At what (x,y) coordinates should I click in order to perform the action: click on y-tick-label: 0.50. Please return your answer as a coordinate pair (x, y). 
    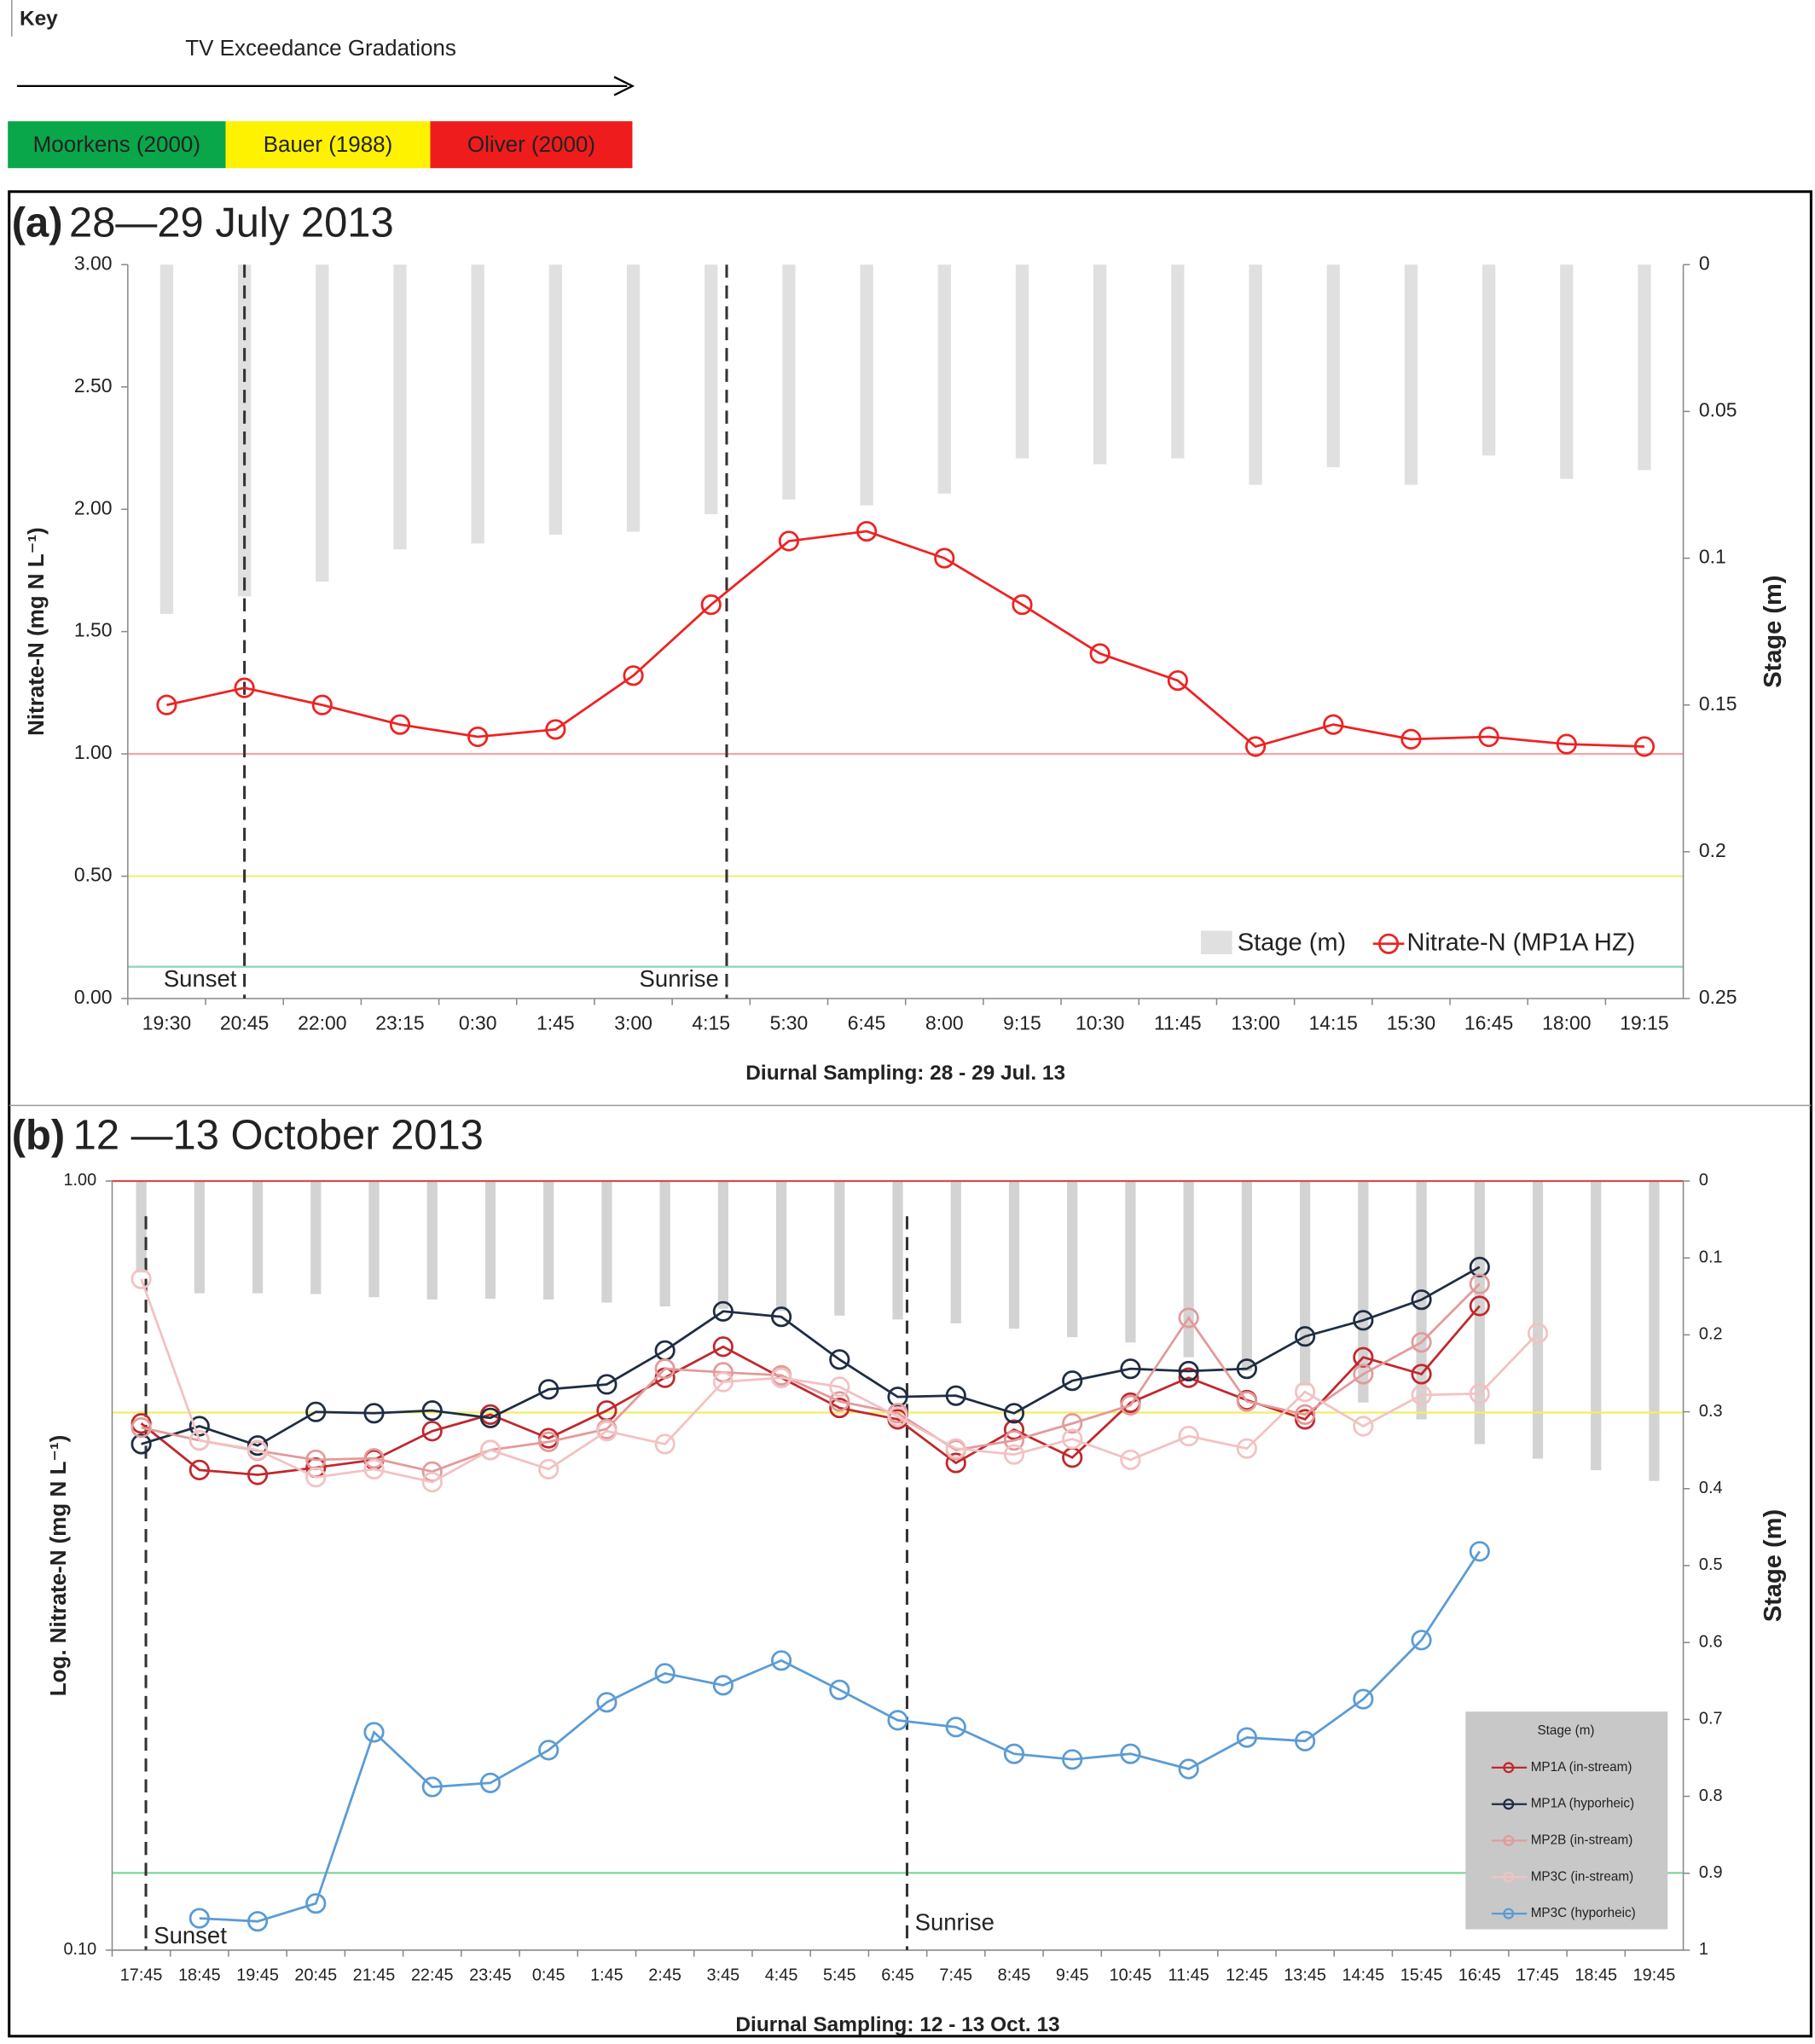
    Looking at the image, I should click on (93, 875).